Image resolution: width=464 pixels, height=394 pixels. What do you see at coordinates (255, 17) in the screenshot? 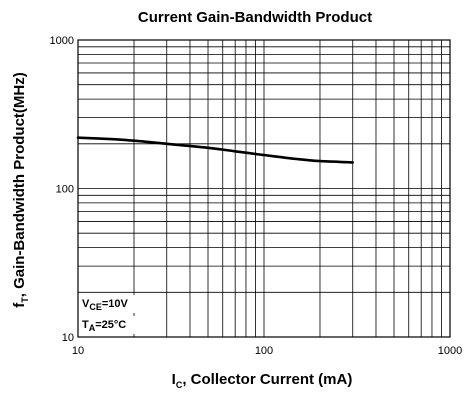
I see `chart-title: Current Gain-Bandwidth Product` at bounding box center [255, 17].